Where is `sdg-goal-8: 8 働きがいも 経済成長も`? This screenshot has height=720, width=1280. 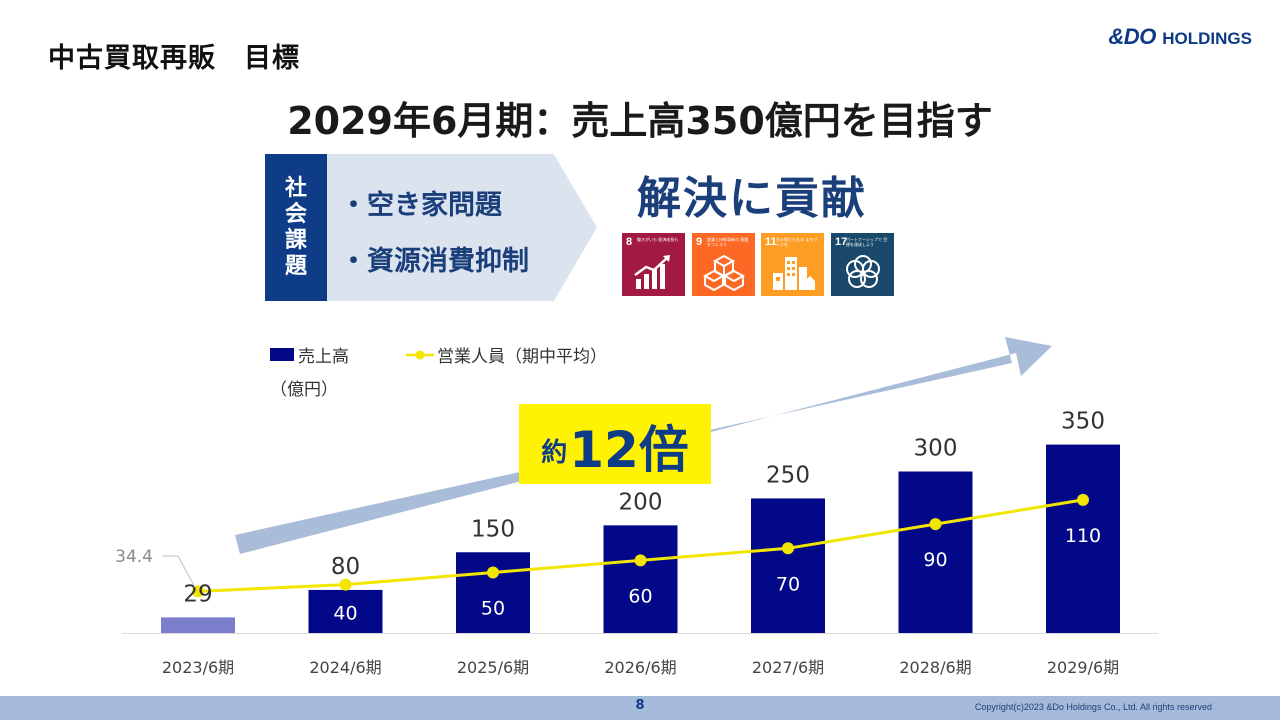 sdg-goal-8: 8 働きがいも 経済成長も is located at coordinates (653, 264).